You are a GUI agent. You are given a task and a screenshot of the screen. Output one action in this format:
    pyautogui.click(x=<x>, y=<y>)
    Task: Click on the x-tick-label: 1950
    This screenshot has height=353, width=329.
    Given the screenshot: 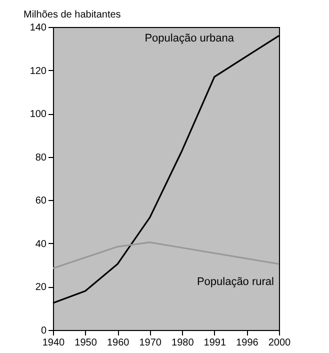 What is the action you would take?
    pyautogui.click(x=86, y=343)
    